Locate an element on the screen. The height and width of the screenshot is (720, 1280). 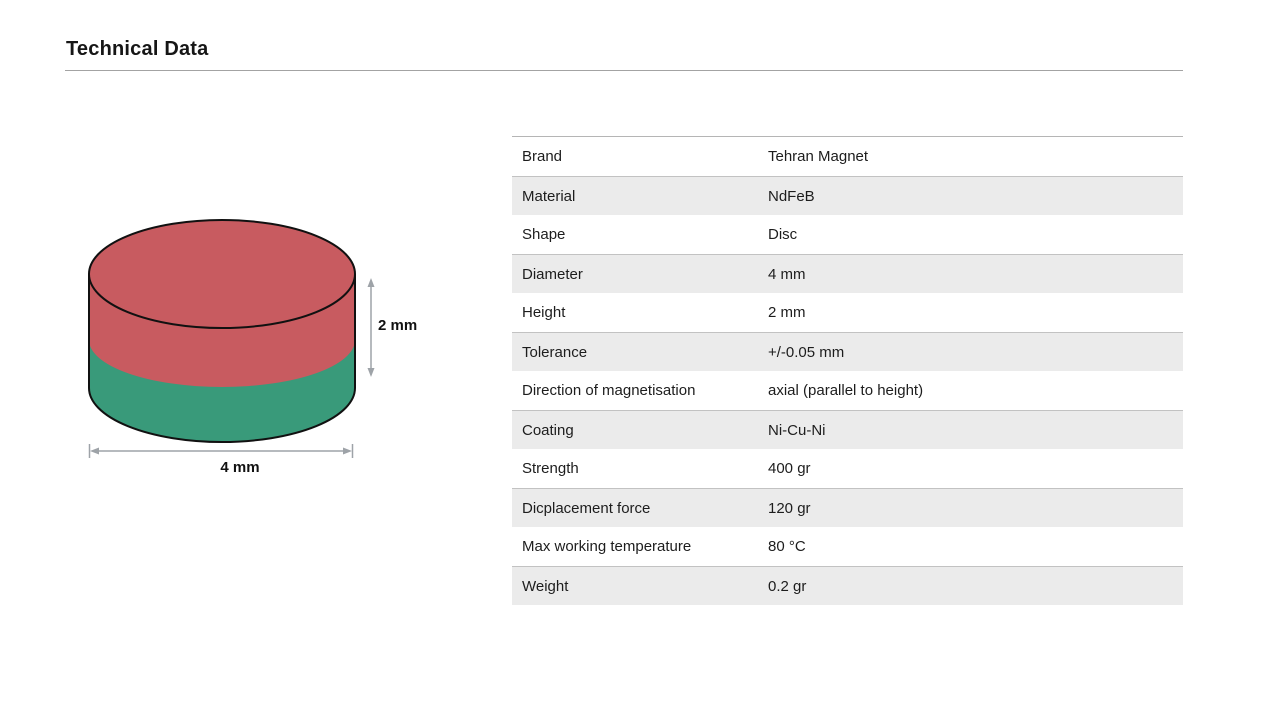
spec-value: 0.2 gr is located at coordinates (787, 586).